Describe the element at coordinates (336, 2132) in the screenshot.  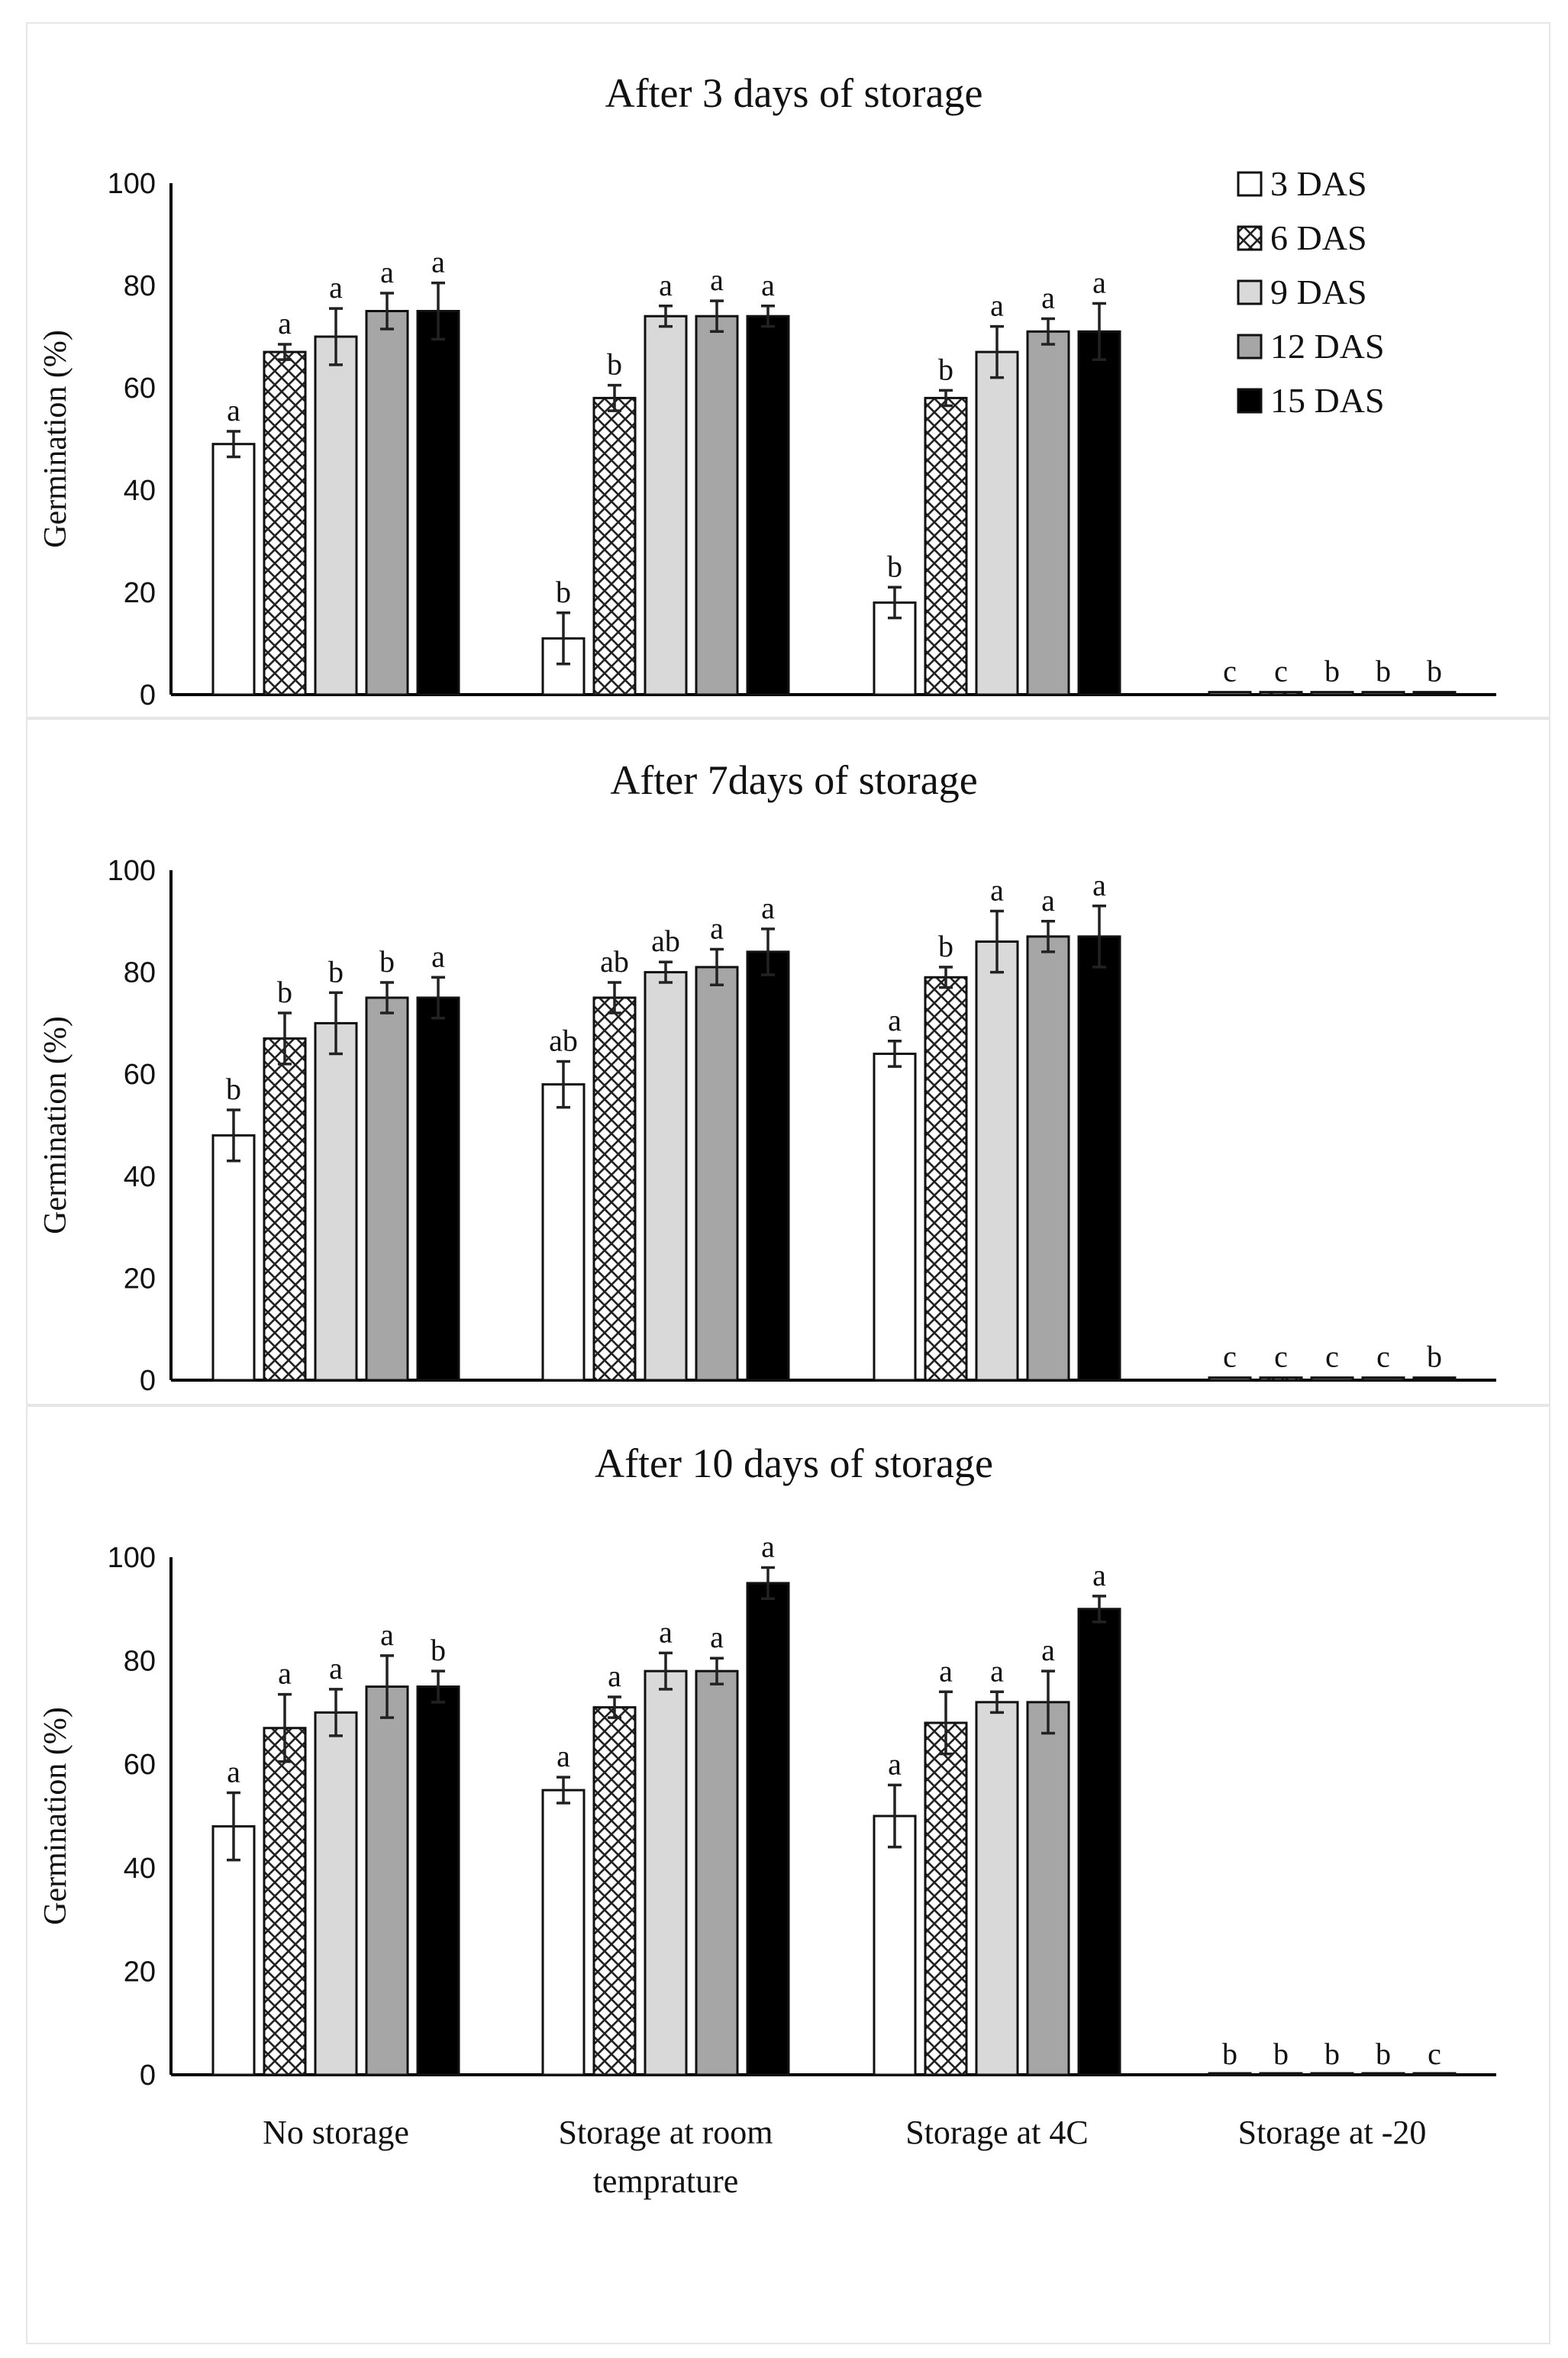
I see `category-label: No storage` at that location.